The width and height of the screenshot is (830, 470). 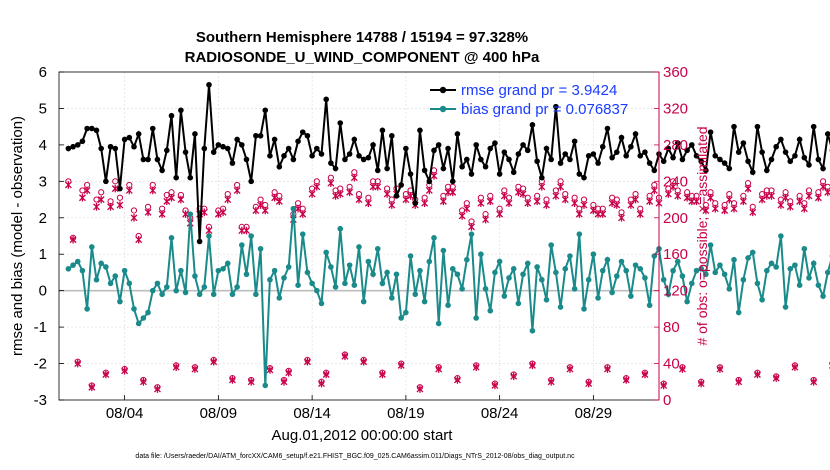 I want to click on y-tick-label: 2, so click(x=43, y=218).